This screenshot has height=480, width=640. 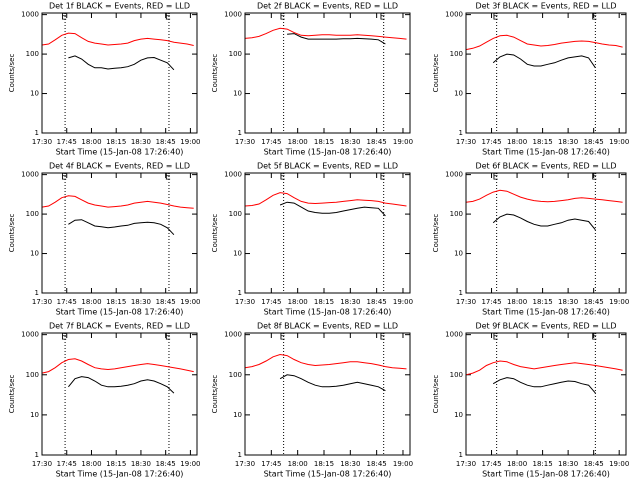 I want to click on chart-title: Det 5f BLACK = Events, RED = LLD, so click(x=327, y=166).